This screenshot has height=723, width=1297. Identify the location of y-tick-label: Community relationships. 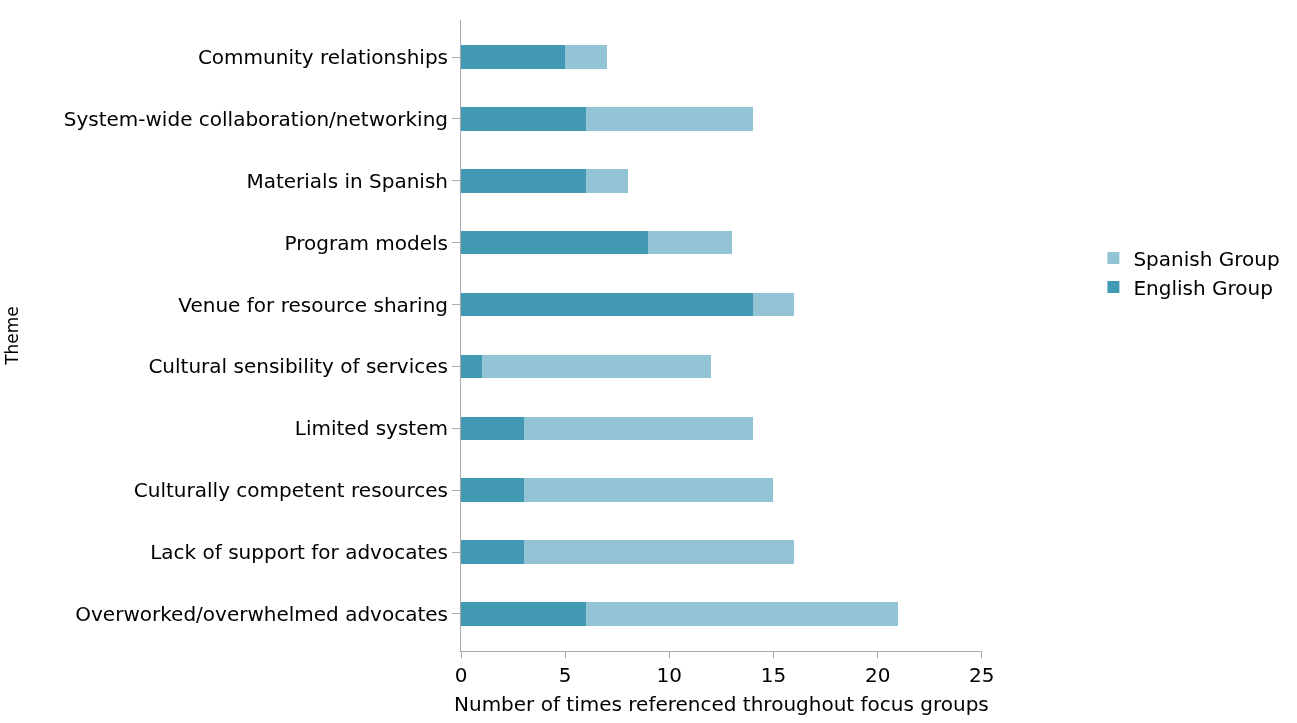
(322, 57).